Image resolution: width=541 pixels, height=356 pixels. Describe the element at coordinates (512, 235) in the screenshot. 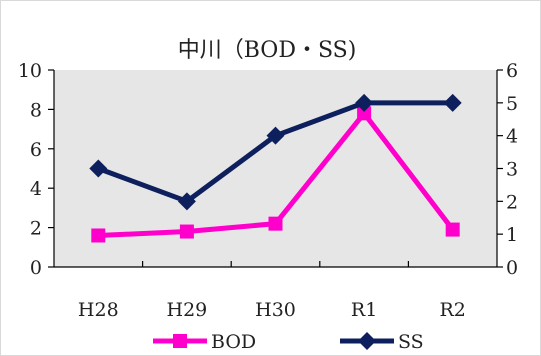

I see `right-tick-label: 1` at that location.